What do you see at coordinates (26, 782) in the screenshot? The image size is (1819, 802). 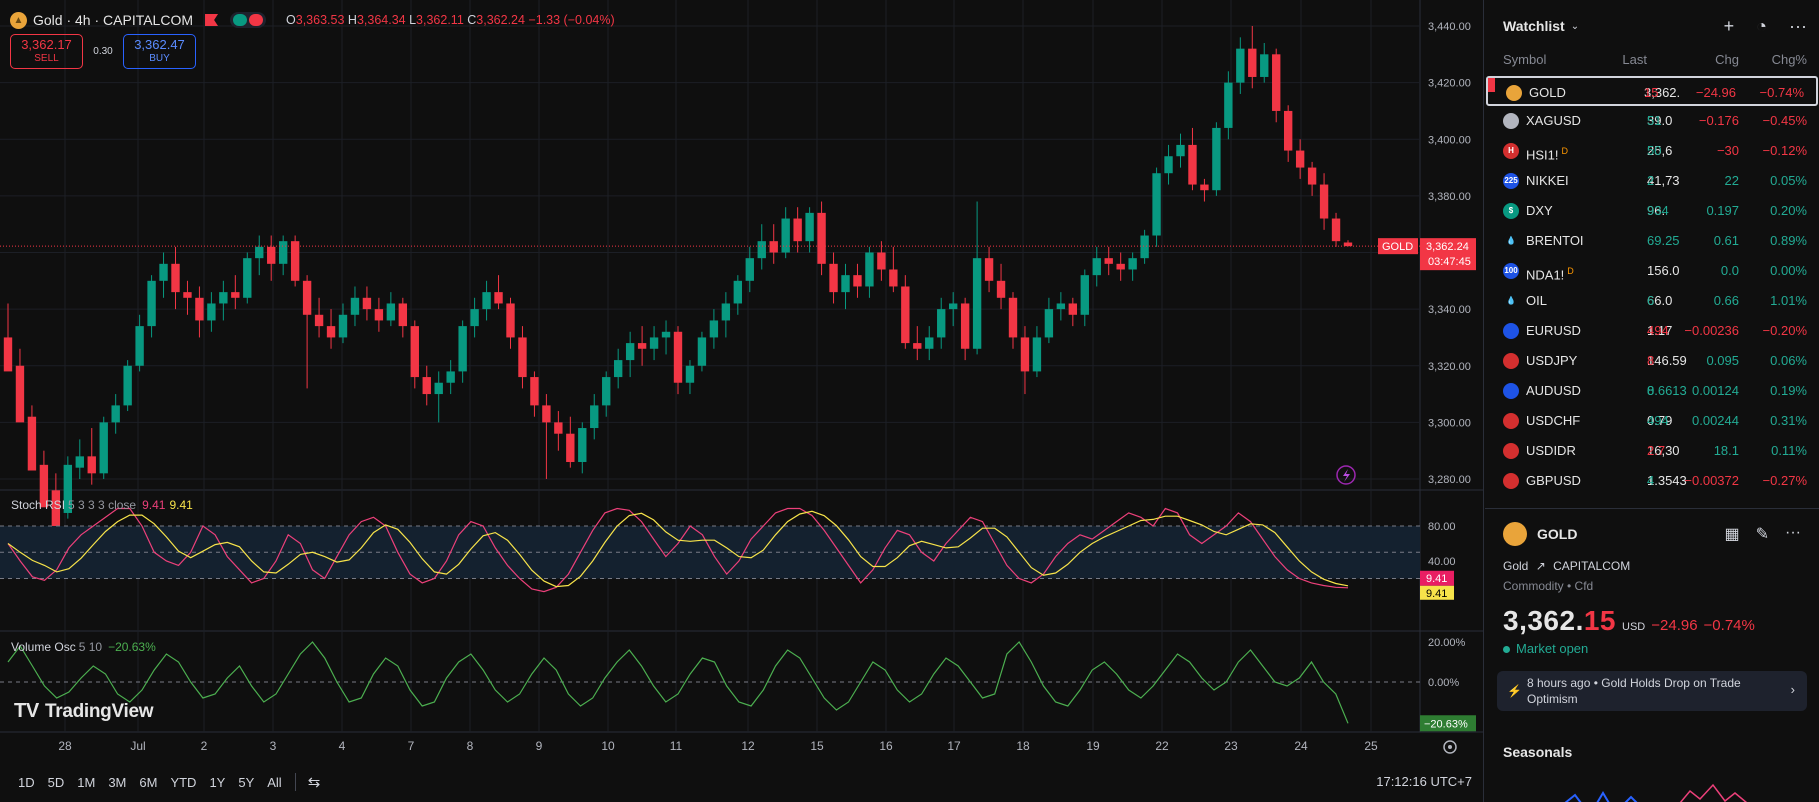 I see `range-1d: 1D` at bounding box center [26, 782].